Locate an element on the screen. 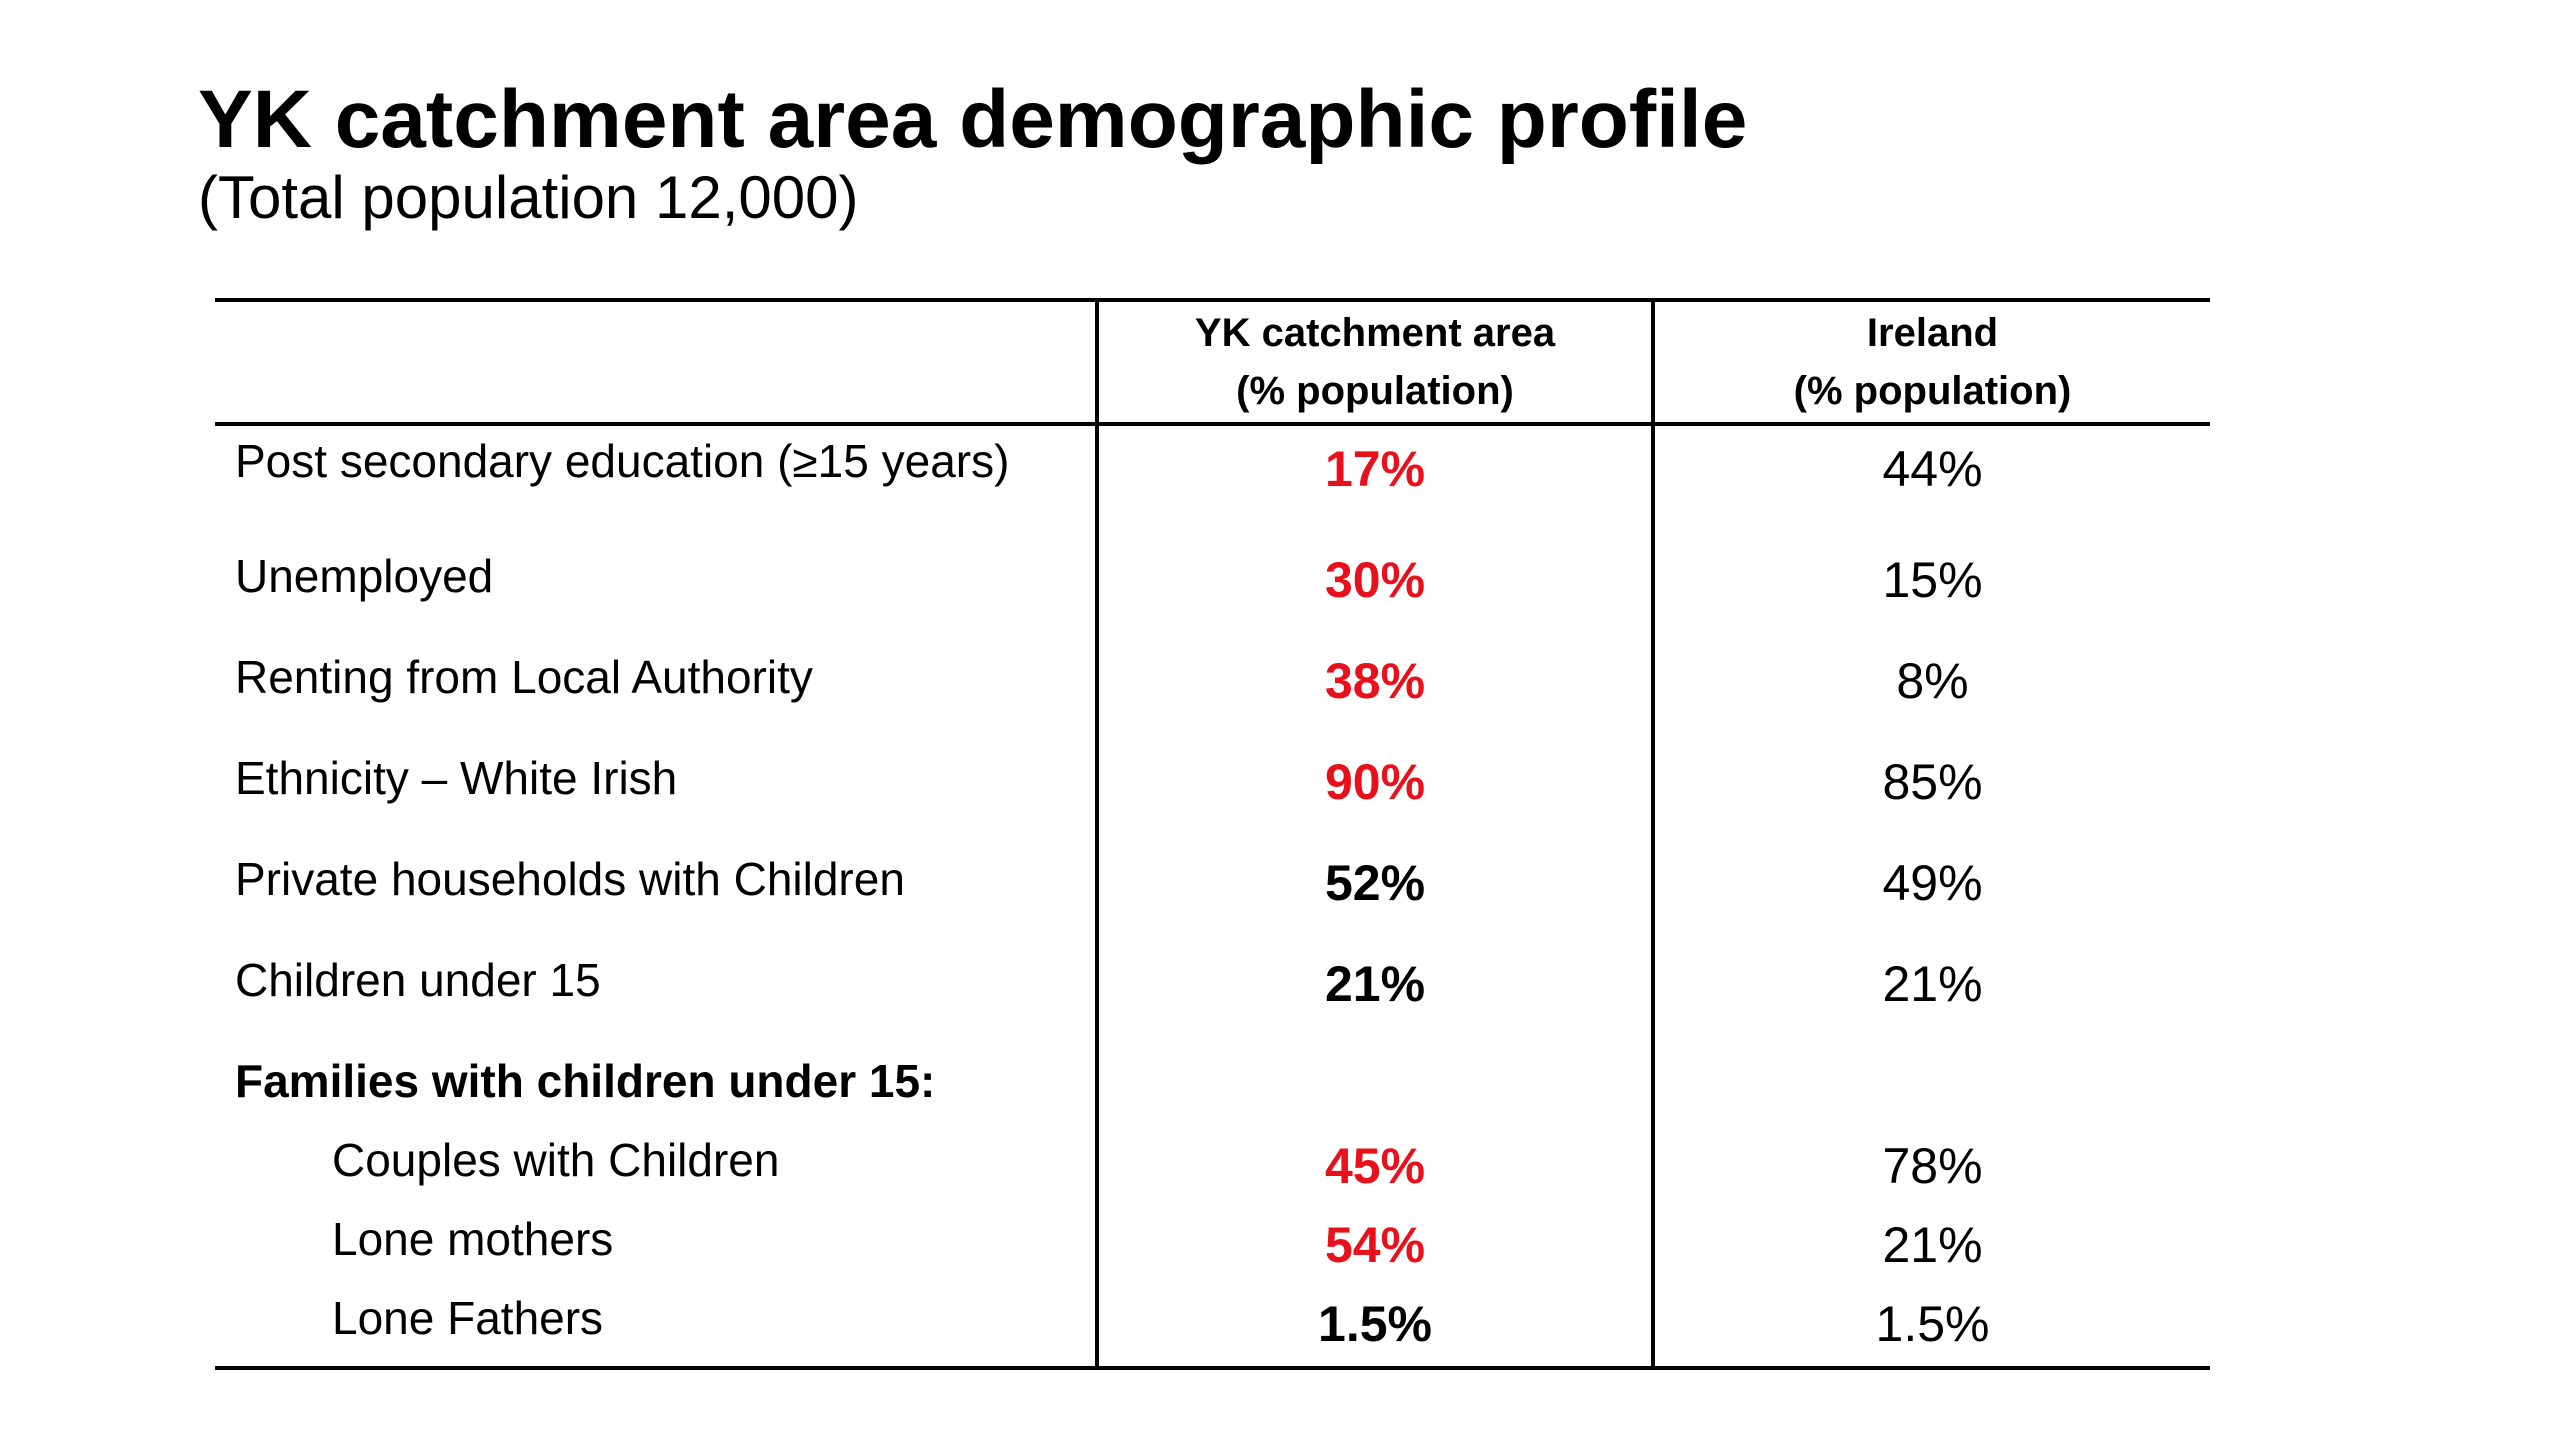 This screenshot has width=2560, height=1440. table-row: Couples with Children 45% 78% is located at coordinates (1212, 1170).